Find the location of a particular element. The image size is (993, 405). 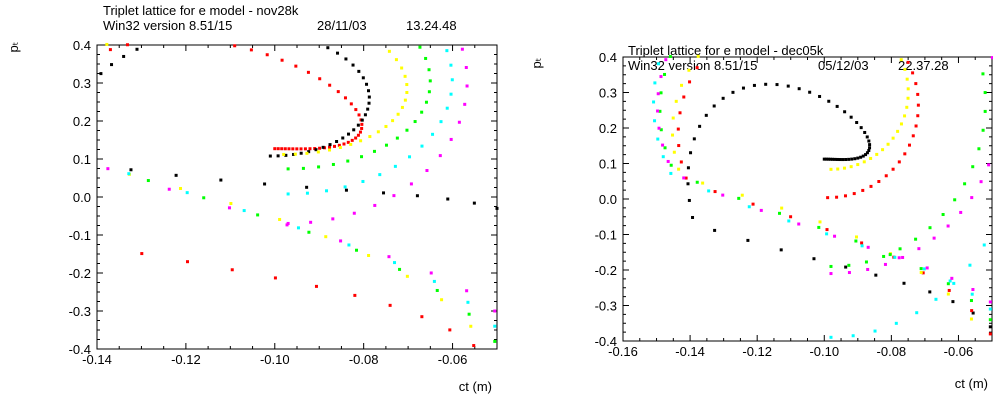

y-tick-label: -0.1 is located at coordinates (80, 235).